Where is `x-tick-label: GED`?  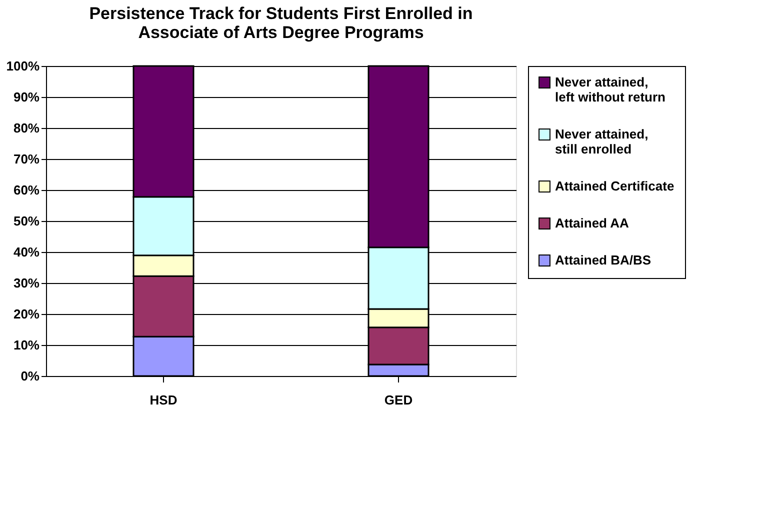 x-tick-label: GED is located at coordinates (398, 400).